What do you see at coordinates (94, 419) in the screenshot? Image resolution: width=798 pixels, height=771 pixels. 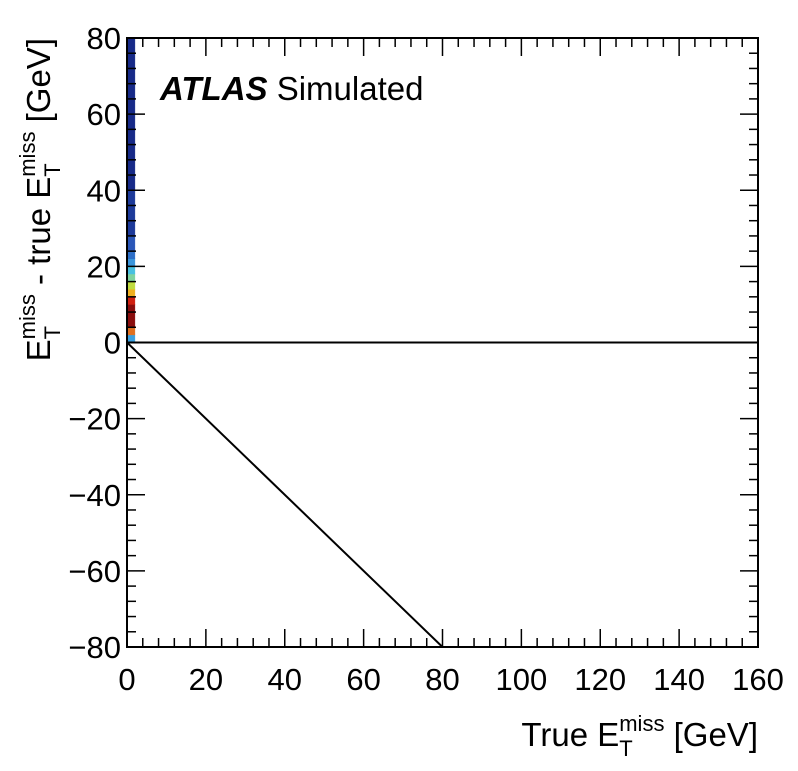 I see `y-tick-label: −20` at bounding box center [94, 419].